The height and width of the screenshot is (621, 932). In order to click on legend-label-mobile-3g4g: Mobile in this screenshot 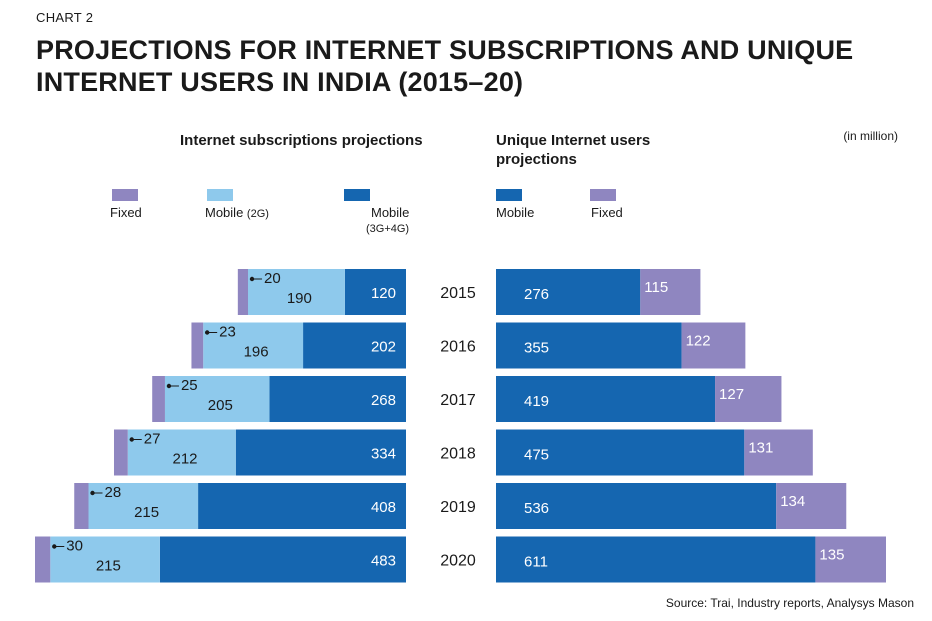, I will do `click(390, 212)`.